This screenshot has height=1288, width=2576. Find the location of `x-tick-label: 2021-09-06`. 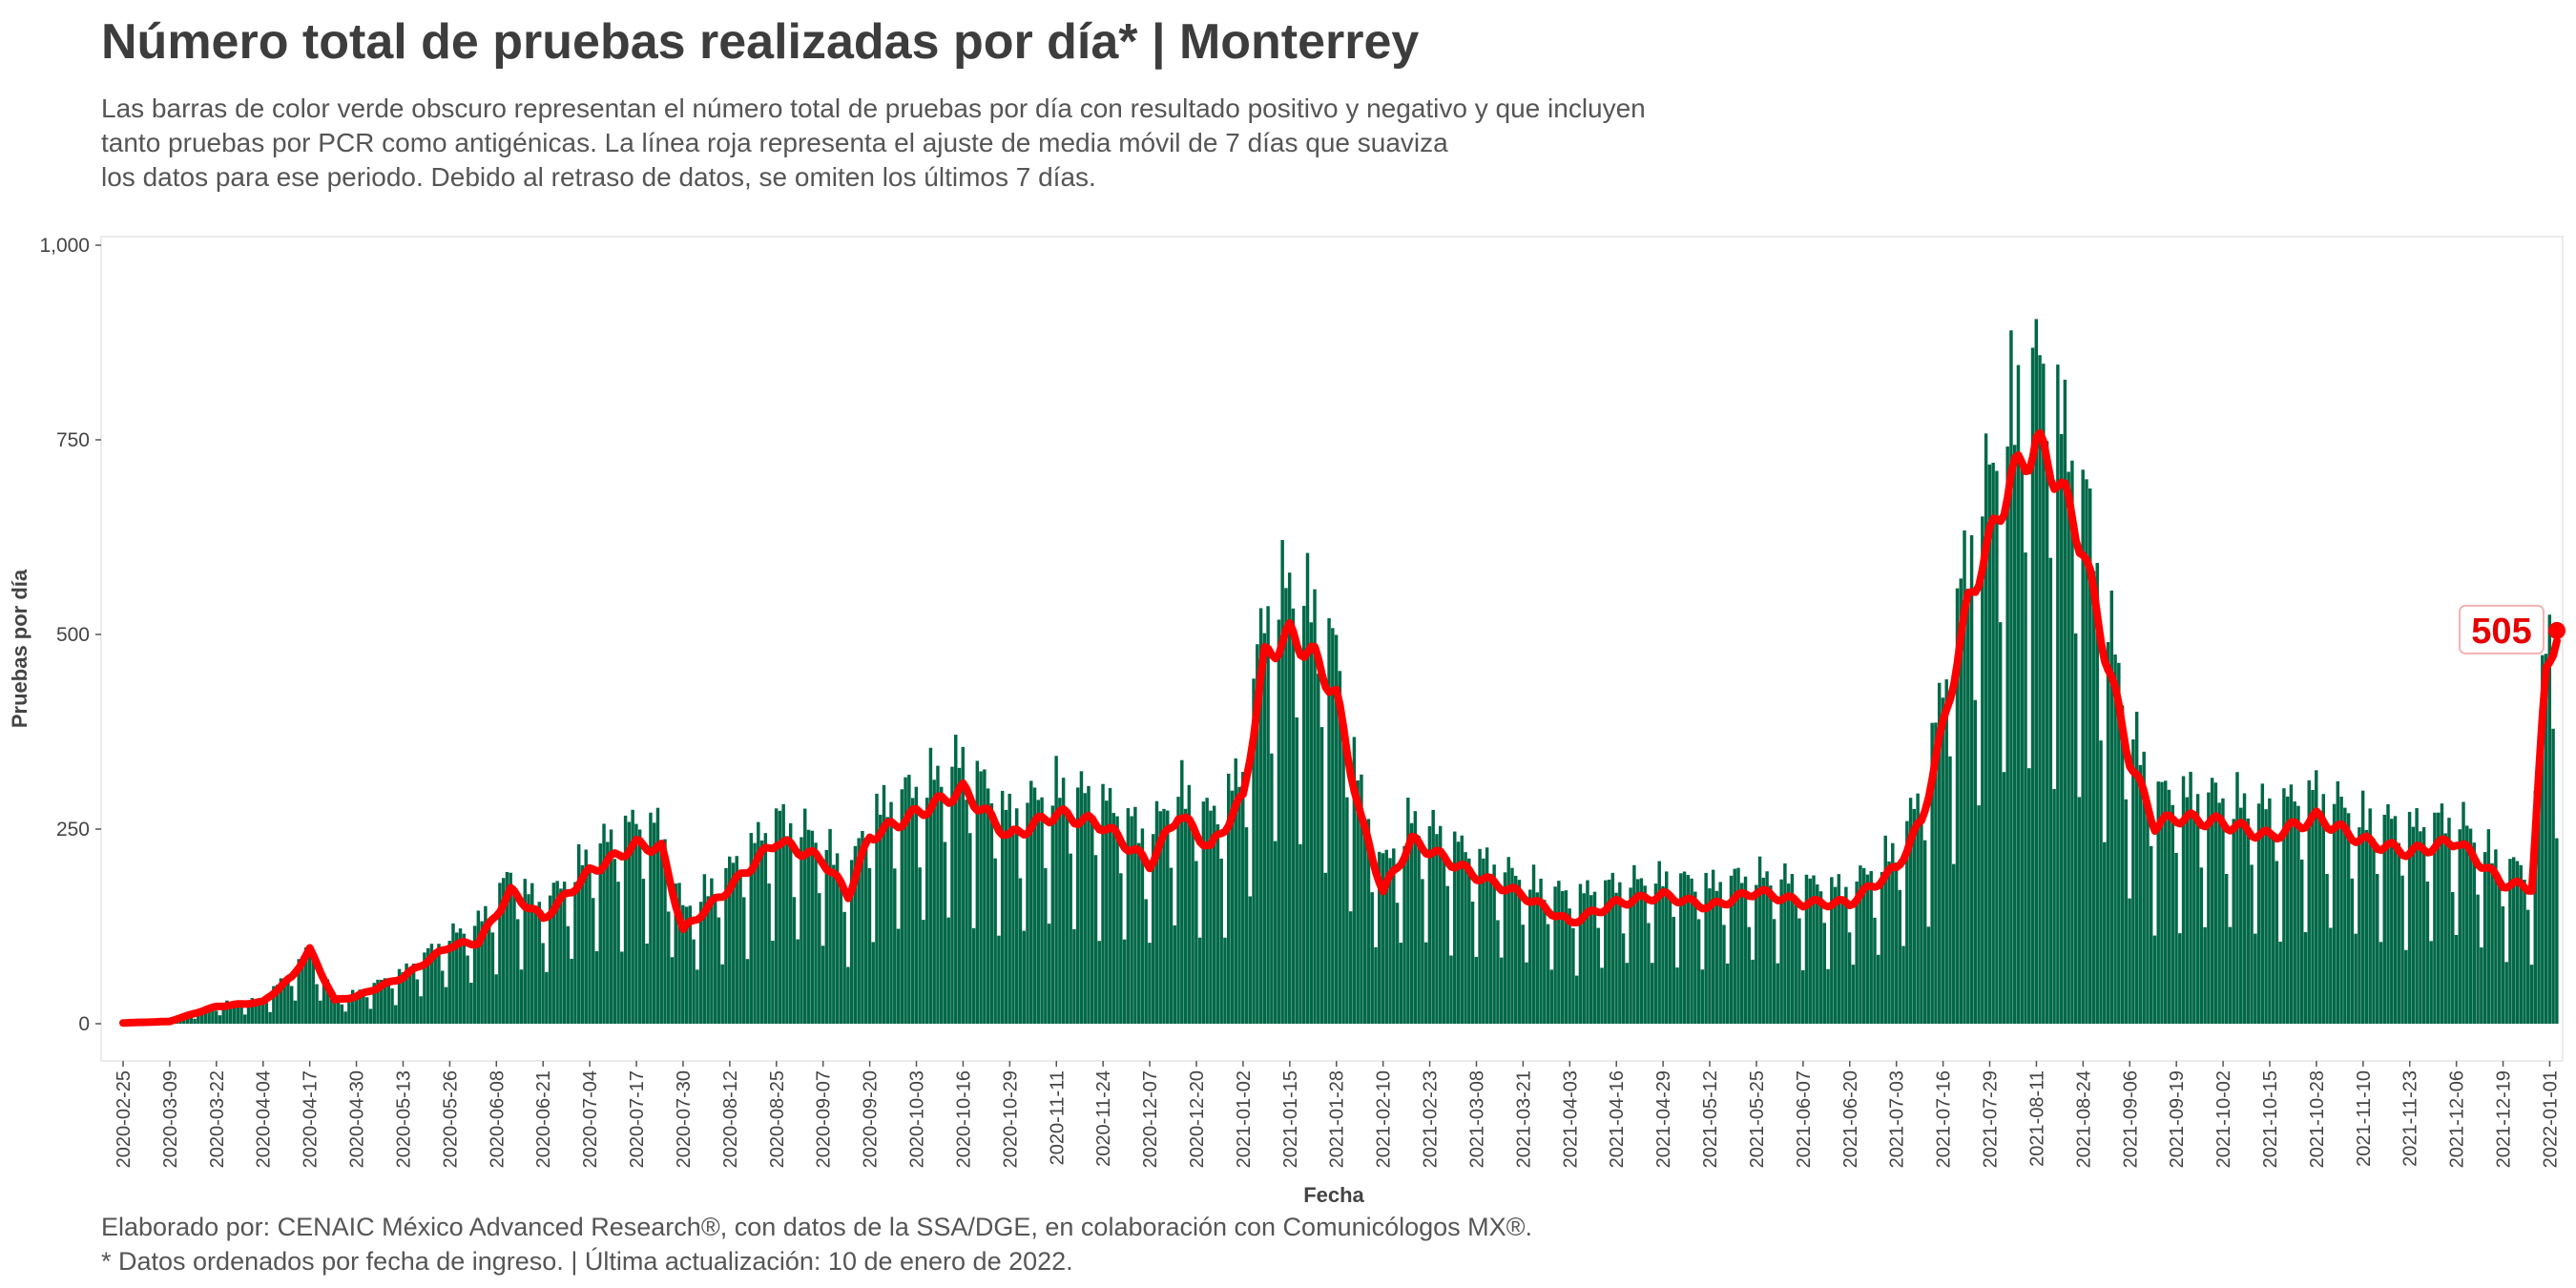

x-tick-label: 2021-09-06 is located at coordinates (2130, 1119).